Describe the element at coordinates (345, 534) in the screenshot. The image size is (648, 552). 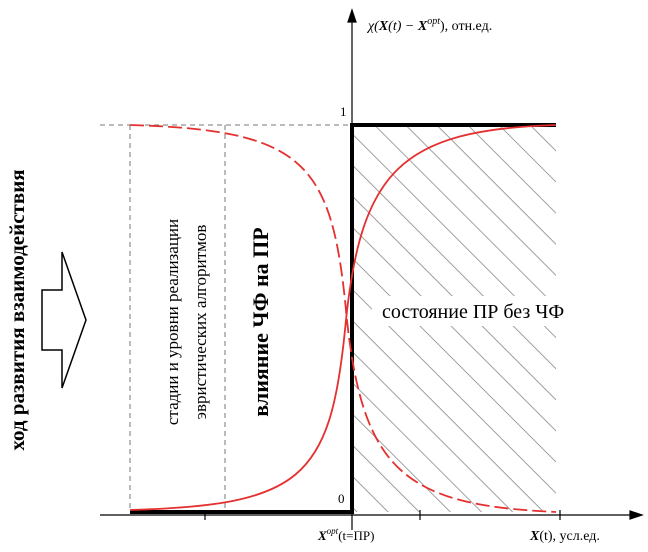
I see `x-mark: Xopt(t=ПР)` at that location.